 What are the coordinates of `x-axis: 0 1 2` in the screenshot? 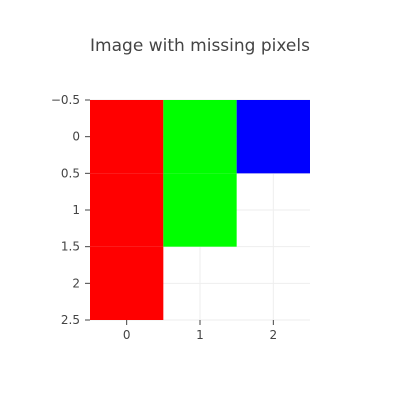 It's located at (200, 331).